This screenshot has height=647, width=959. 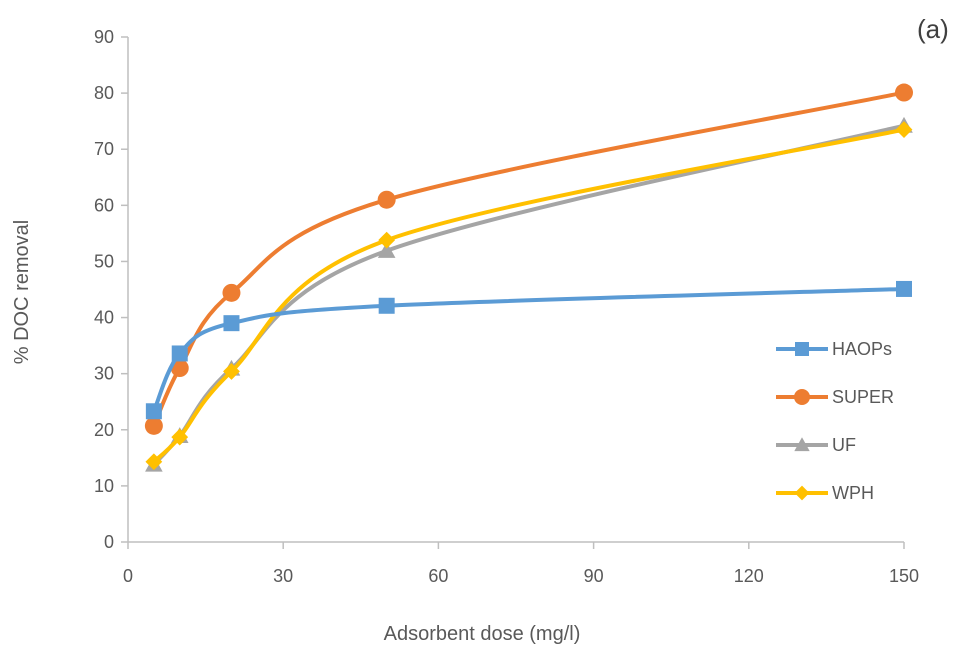 What do you see at coordinates (109, 542) in the screenshot?
I see `y-tick-label: 0` at bounding box center [109, 542].